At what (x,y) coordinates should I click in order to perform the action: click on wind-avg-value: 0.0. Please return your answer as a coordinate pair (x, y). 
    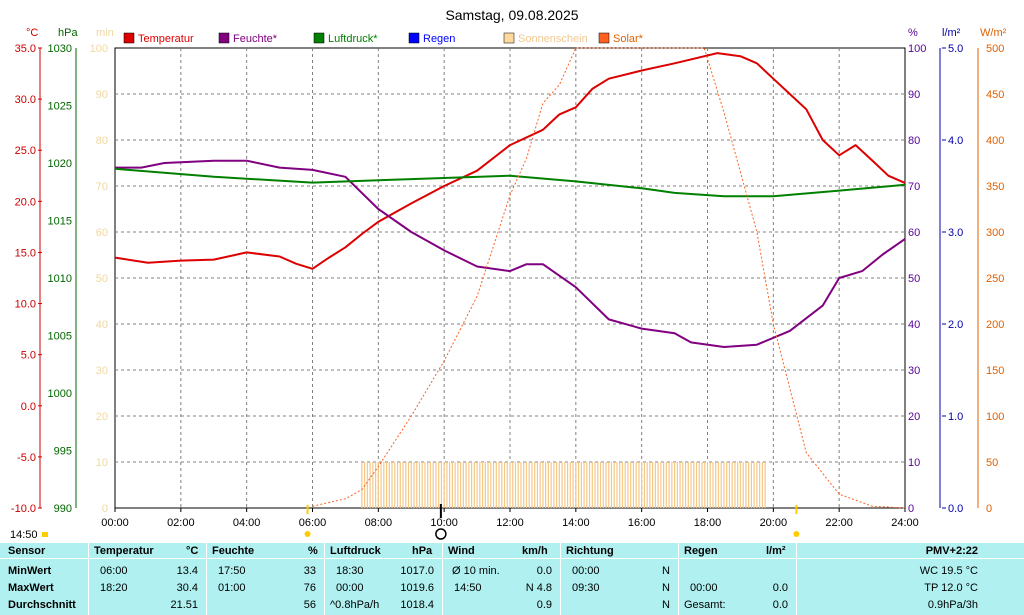
    Looking at the image, I should click on (544, 571).